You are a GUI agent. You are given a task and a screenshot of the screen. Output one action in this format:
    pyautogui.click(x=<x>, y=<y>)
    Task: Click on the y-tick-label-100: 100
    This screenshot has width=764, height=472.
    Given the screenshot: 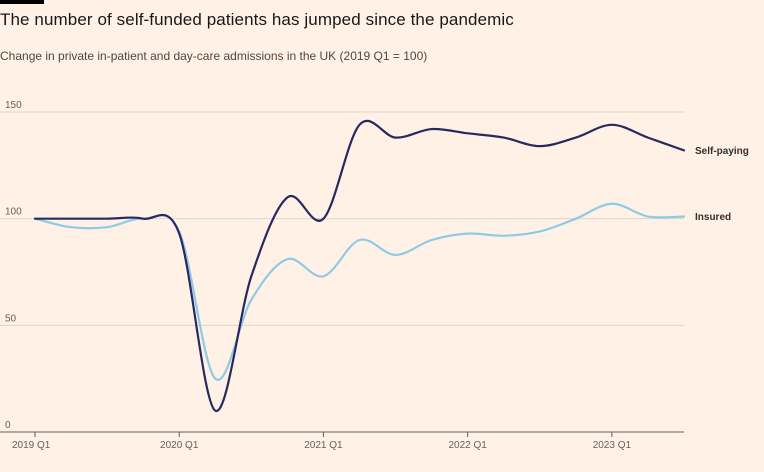 What is the action you would take?
    pyautogui.click(x=13, y=212)
    